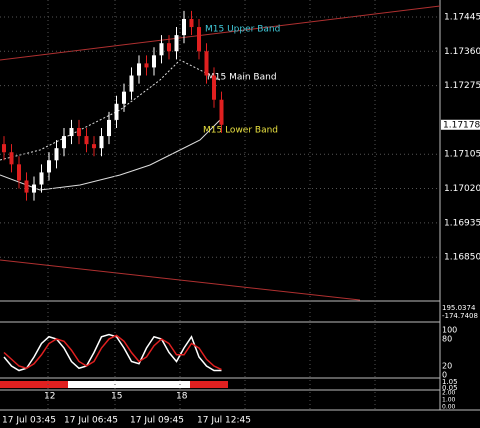  Describe the element at coordinates (447, 339) in the screenshot. I see `stoch-tick: 80` at that location.